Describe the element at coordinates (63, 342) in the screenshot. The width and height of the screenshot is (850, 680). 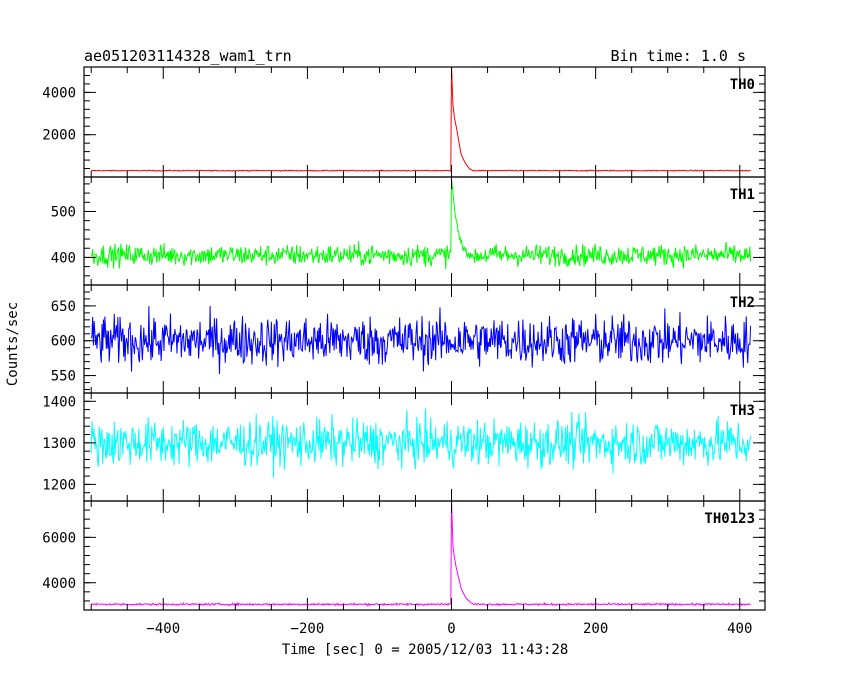
I see `y-tick-label: 600` at that location.